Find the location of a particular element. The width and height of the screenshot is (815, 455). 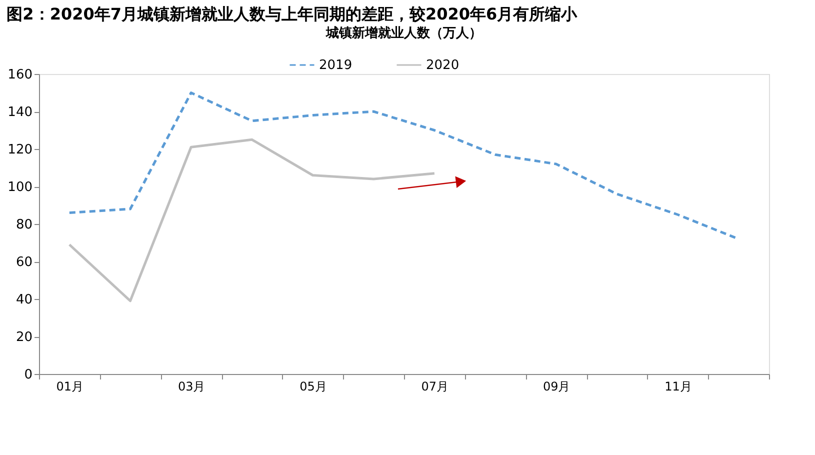

y-tick-label: 20 is located at coordinates (24, 337).